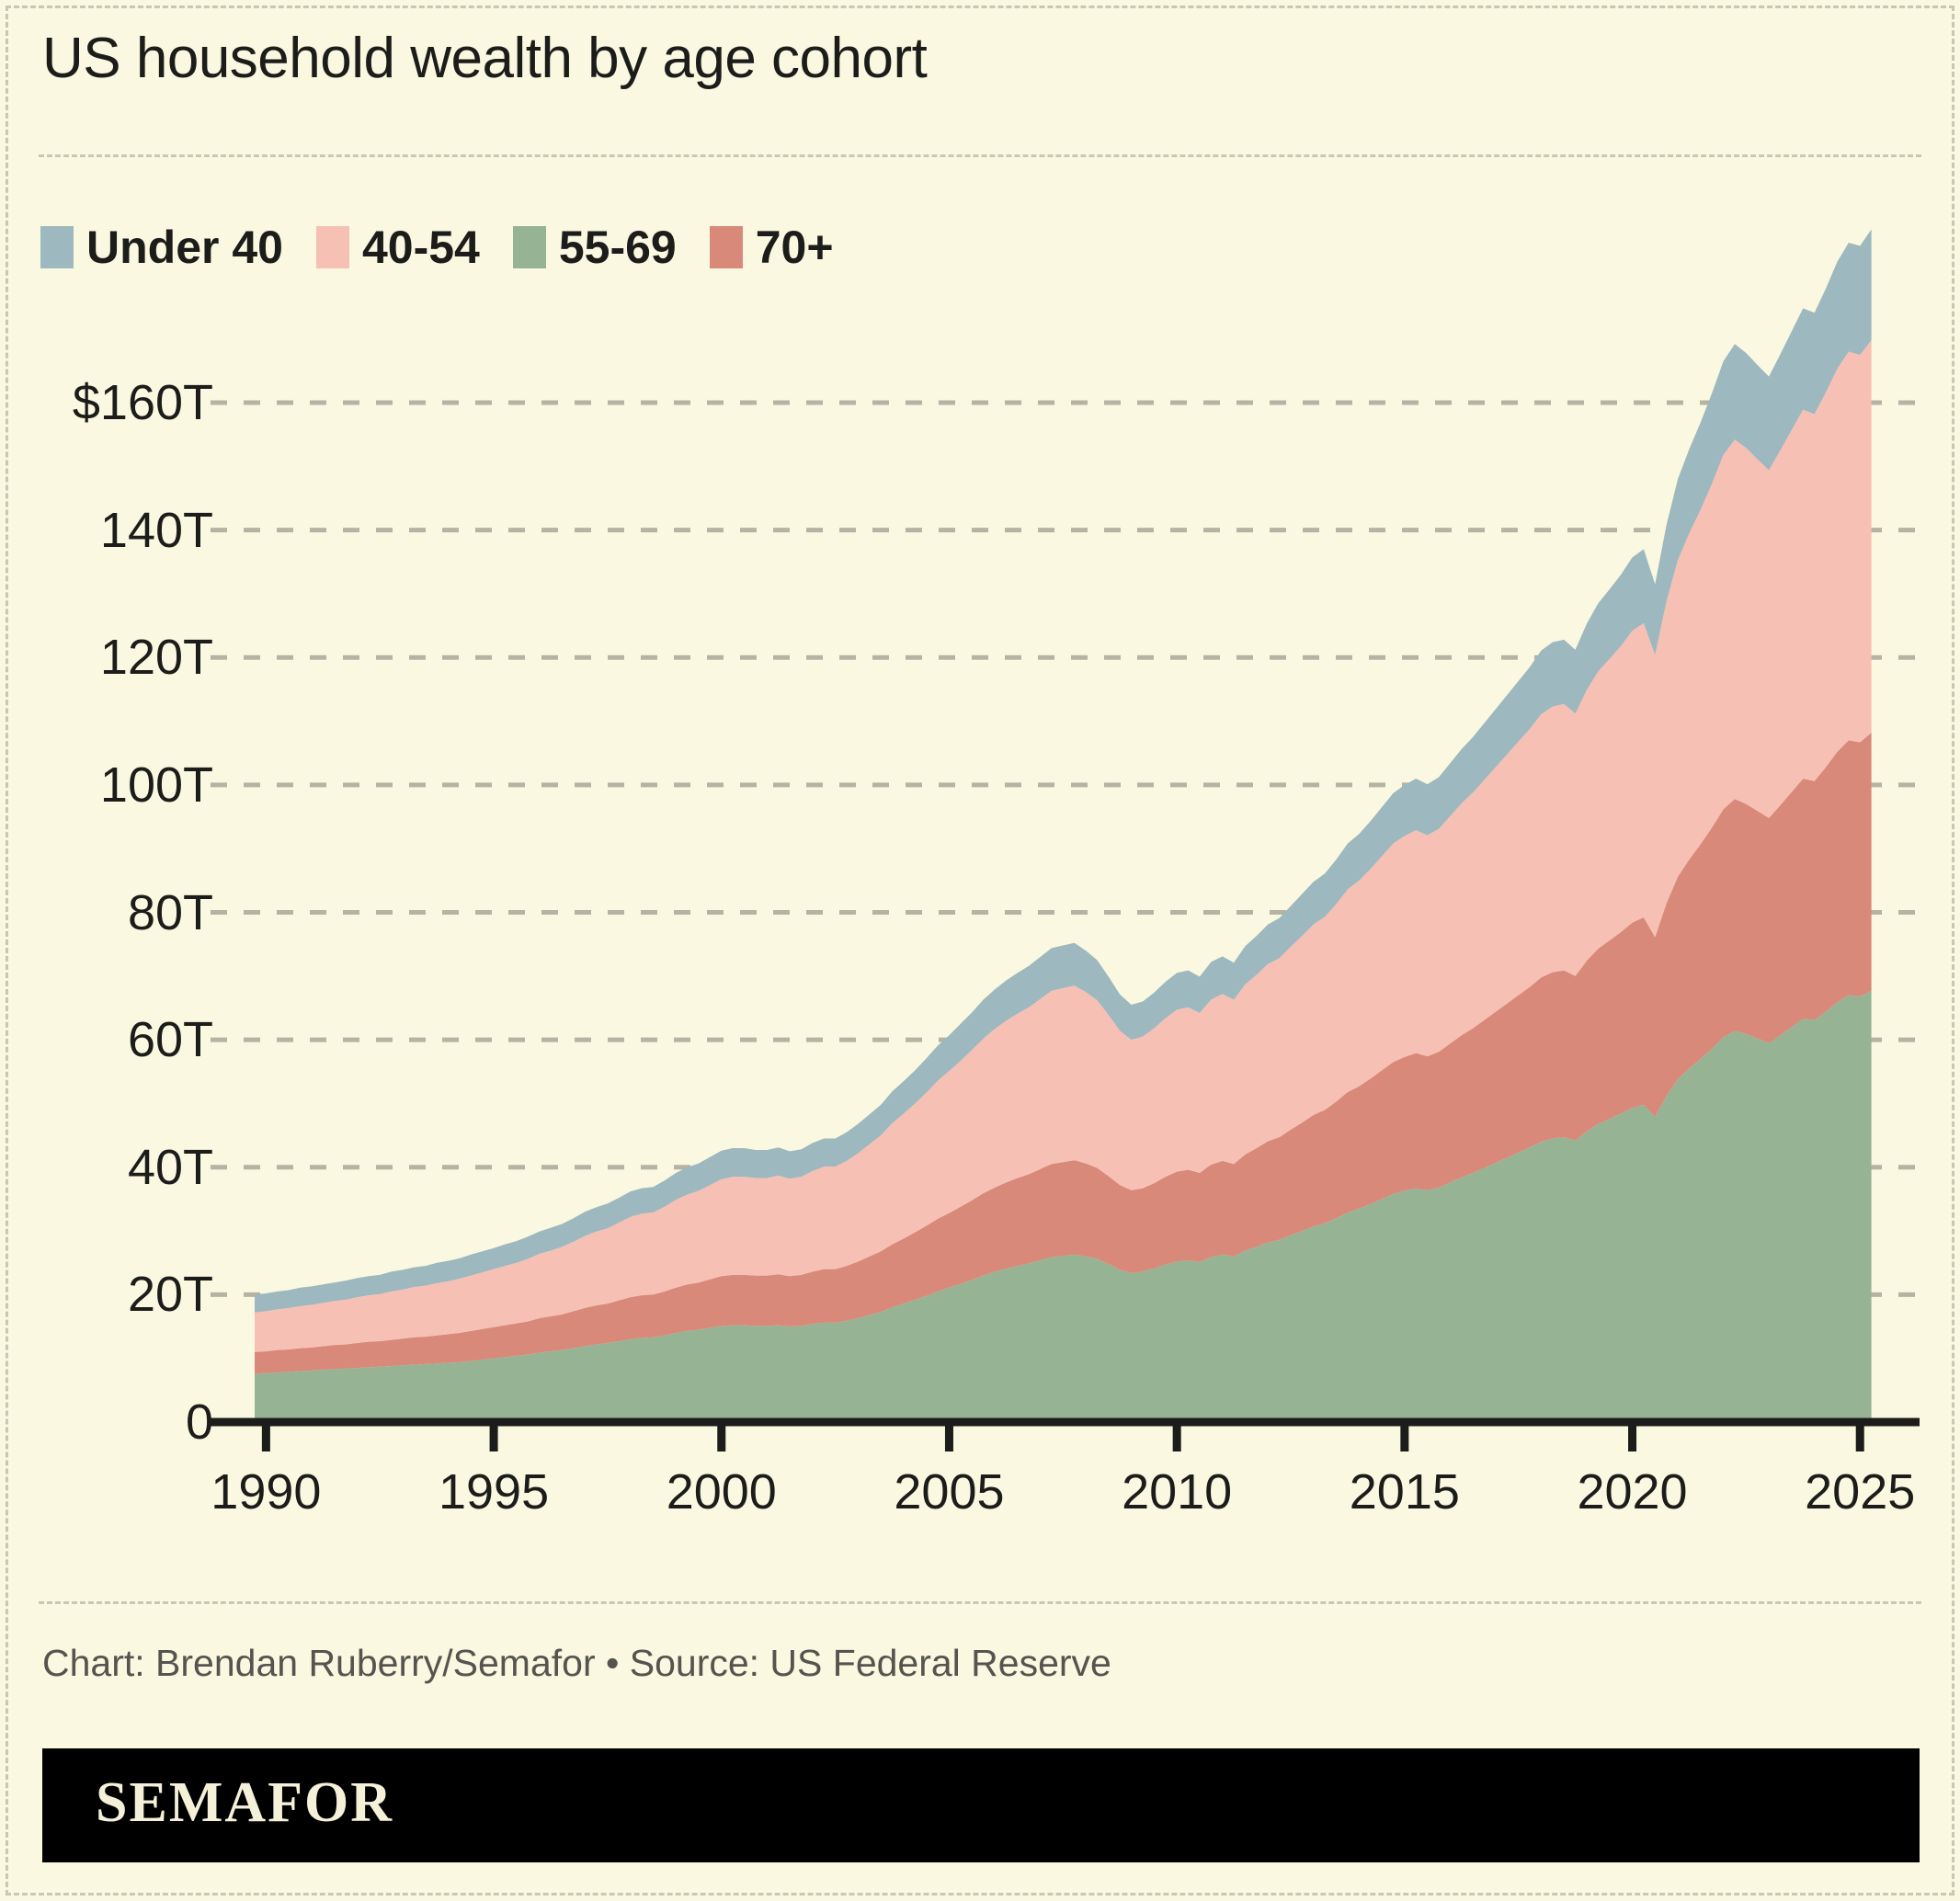  I want to click on x-axis-tick-label: 2000, so click(721, 1492).